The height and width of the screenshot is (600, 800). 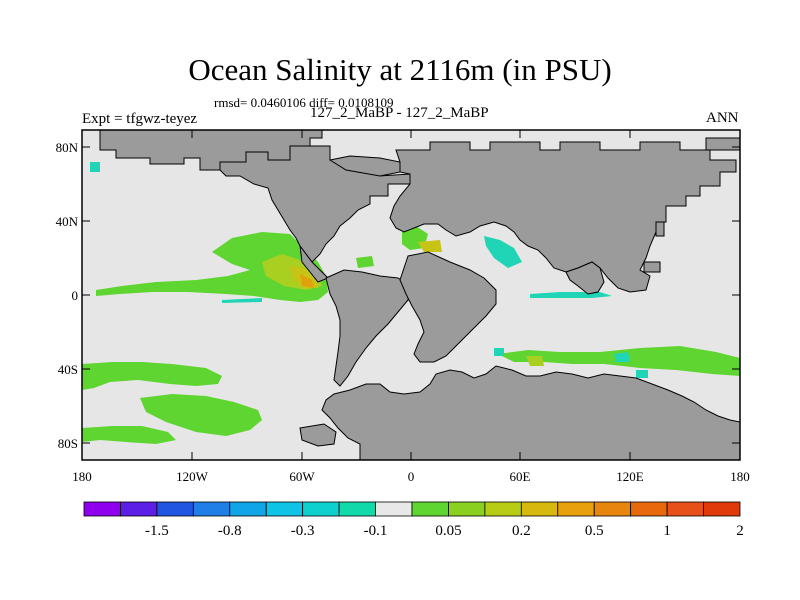 I want to click on y-tick-label: 40S, so click(x=68, y=369).